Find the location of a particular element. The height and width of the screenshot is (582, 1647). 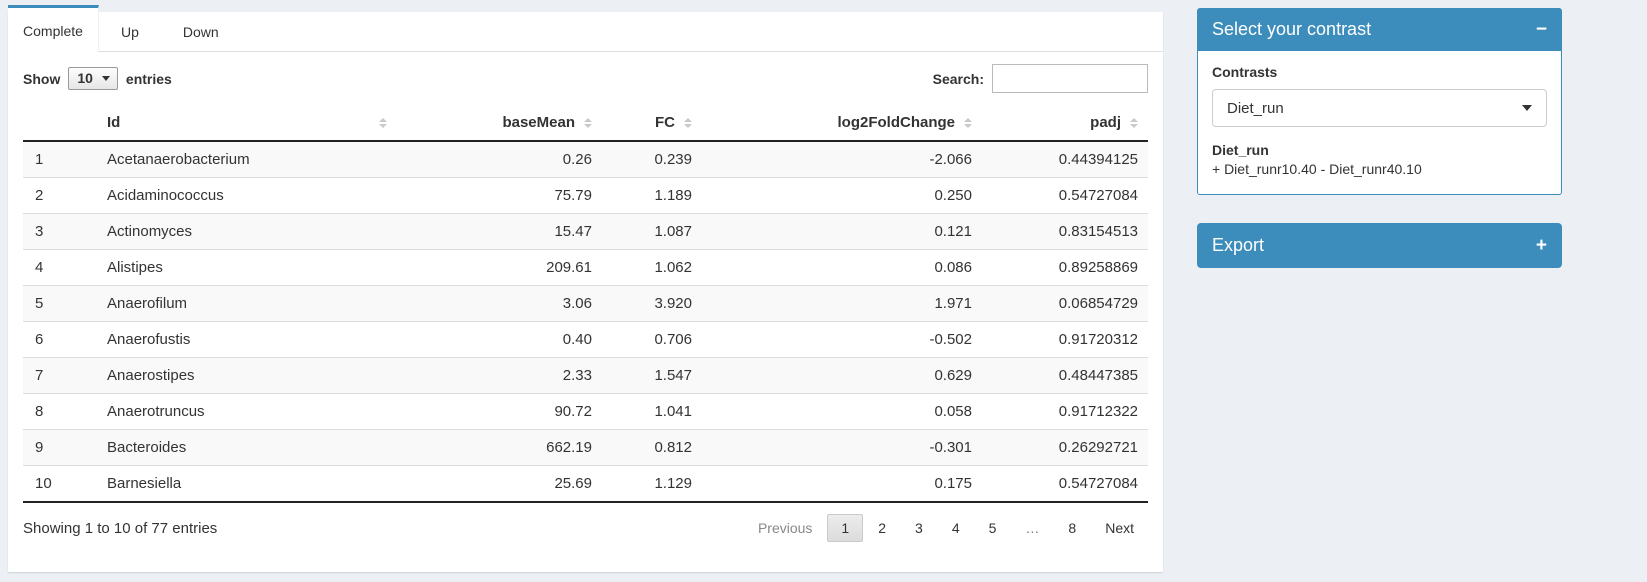

cell-fc: 1.087 is located at coordinates (652, 231).